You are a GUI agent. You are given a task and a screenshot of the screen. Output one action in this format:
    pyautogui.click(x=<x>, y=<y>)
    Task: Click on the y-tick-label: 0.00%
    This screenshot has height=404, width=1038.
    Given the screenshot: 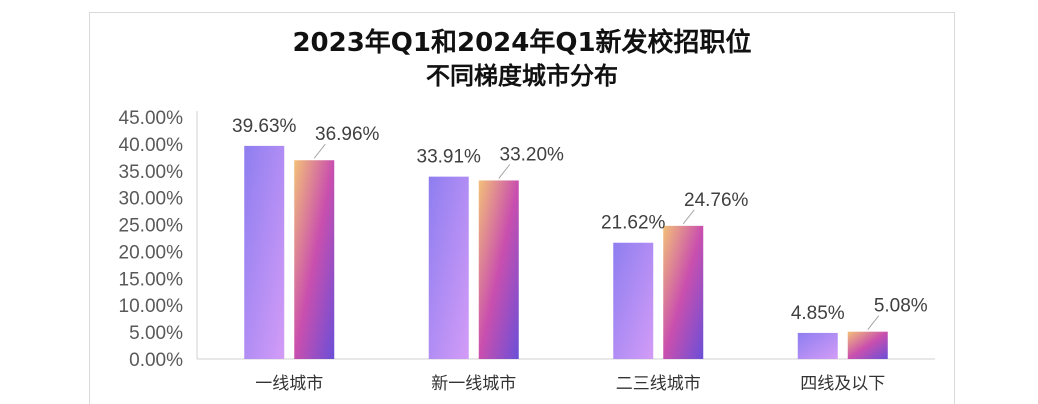 What is the action you would take?
    pyautogui.click(x=156, y=360)
    